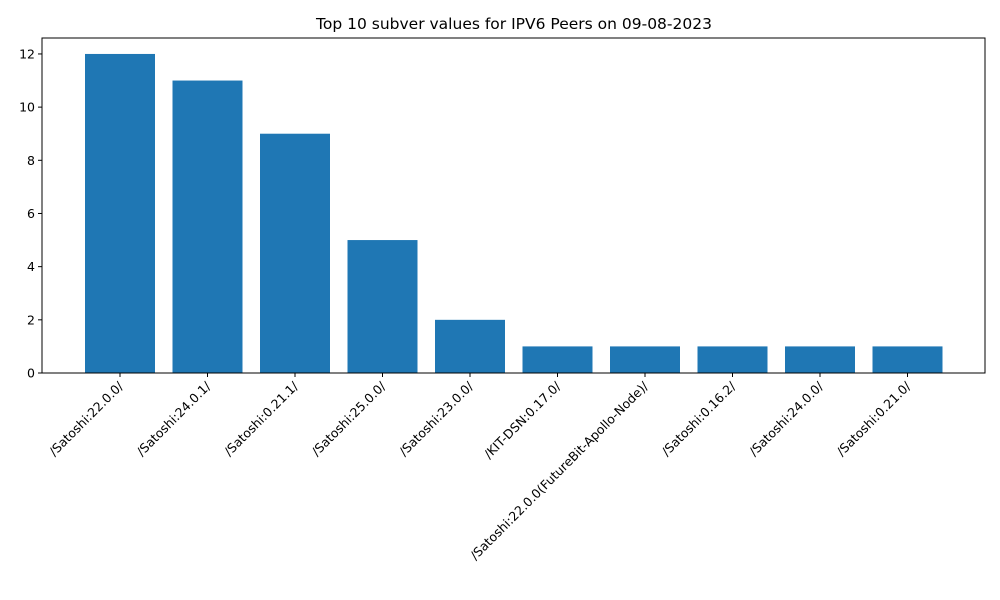 The width and height of the screenshot is (1000, 600). I want to click on y-tick-label-5: 10, so click(27, 107).